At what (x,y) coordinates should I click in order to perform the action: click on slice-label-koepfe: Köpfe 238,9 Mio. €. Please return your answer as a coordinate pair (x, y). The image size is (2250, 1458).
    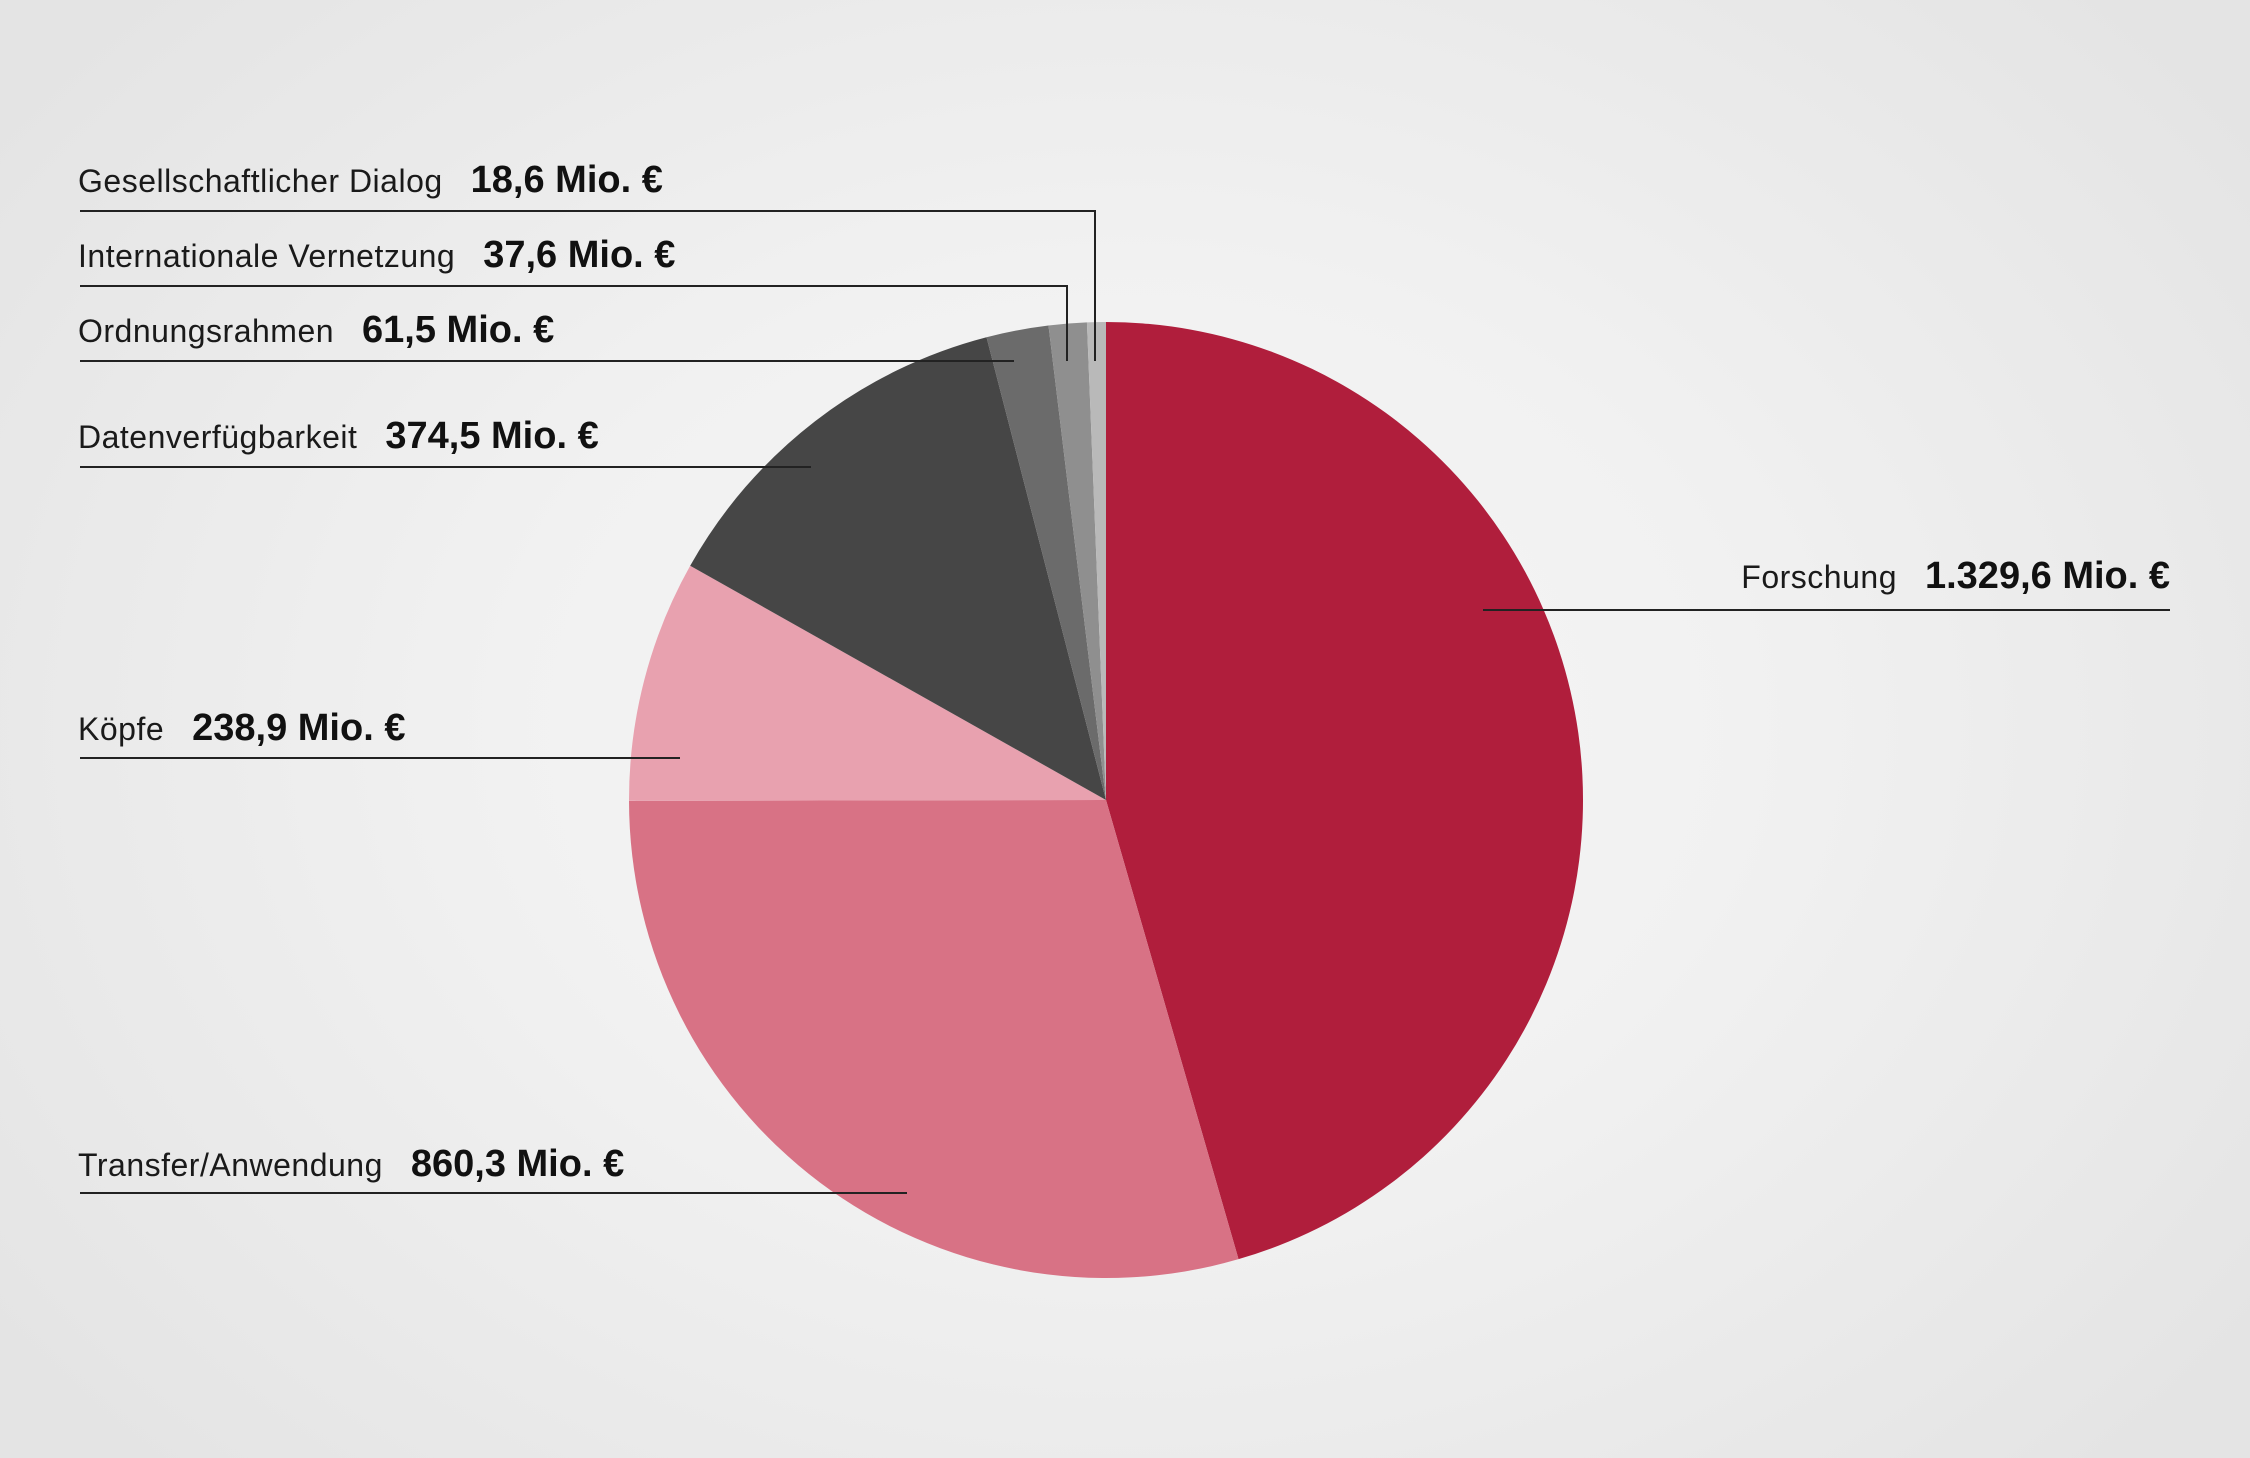
    Looking at the image, I should click on (241, 728).